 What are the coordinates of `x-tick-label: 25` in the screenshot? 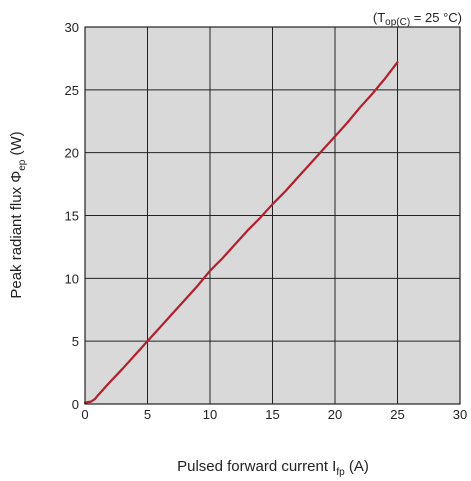 It's located at (397, 414).